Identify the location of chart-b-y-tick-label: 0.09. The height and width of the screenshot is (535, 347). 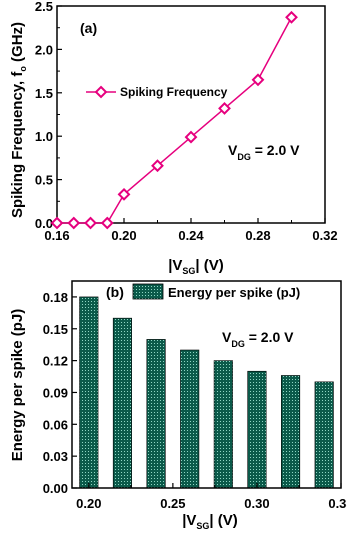
(55, 392).